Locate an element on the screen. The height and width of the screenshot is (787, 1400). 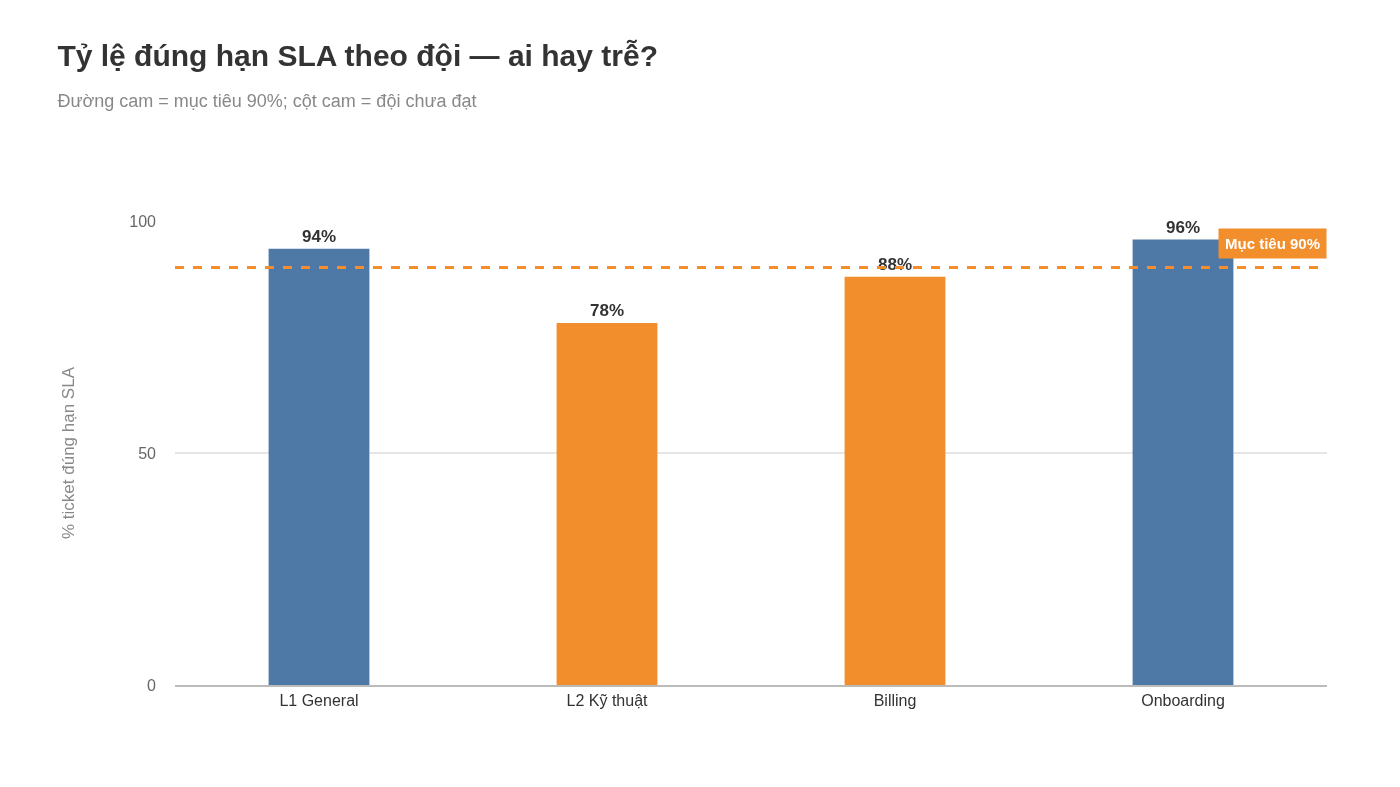
ref-line-label: Mục tiêu 90% is located at coordinates (1273, 243).